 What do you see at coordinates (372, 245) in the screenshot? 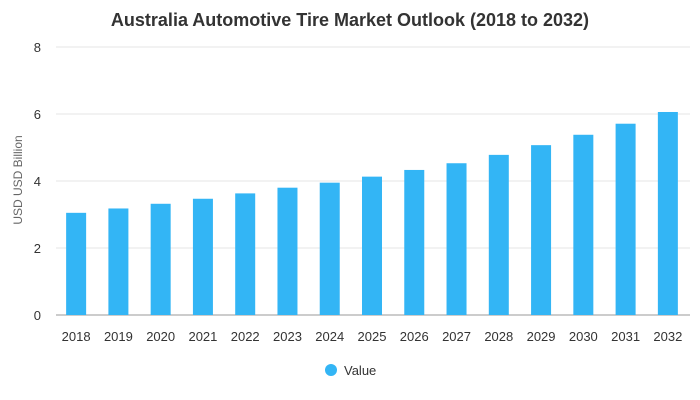
I see `bar-2025` at bounding box center [372, 245].